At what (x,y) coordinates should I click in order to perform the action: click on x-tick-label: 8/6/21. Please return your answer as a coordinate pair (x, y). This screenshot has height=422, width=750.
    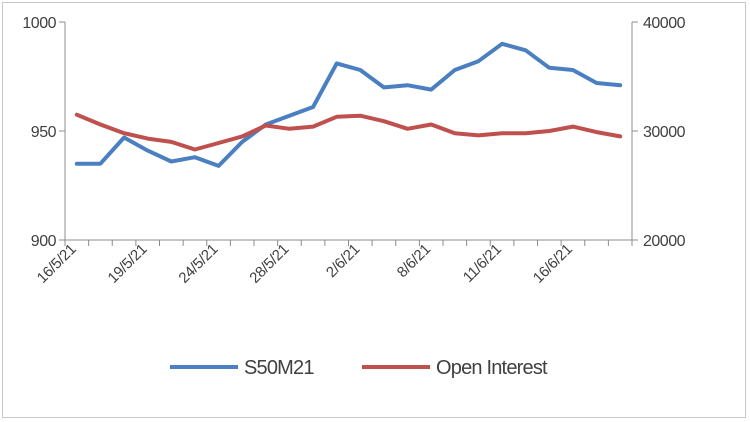
    Looking at the image, I should click on (414, 261).